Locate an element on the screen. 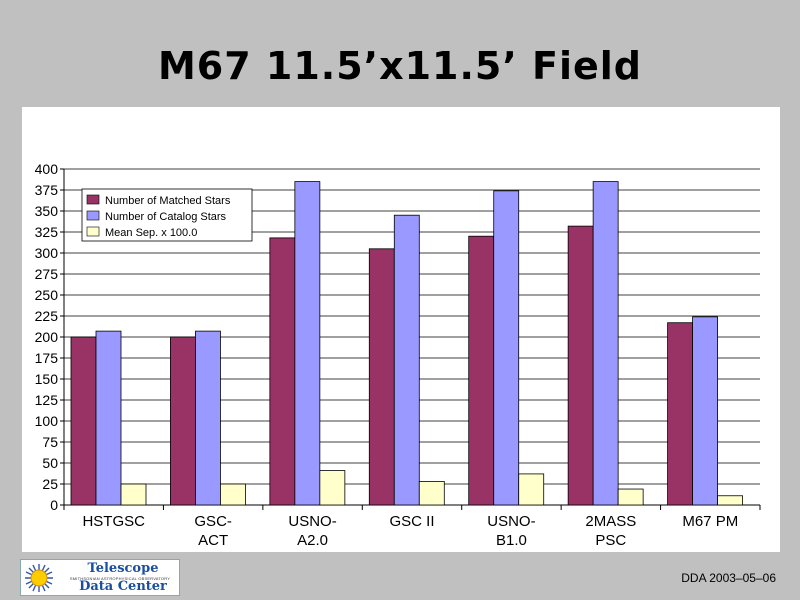  y-tick-label: 100 is located at coordinates (47, 421).